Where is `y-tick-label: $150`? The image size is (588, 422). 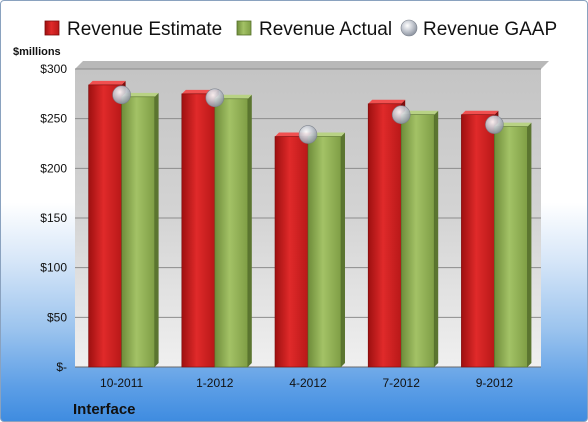 y-tick-label: $150 is located at coordinates (53, 218).